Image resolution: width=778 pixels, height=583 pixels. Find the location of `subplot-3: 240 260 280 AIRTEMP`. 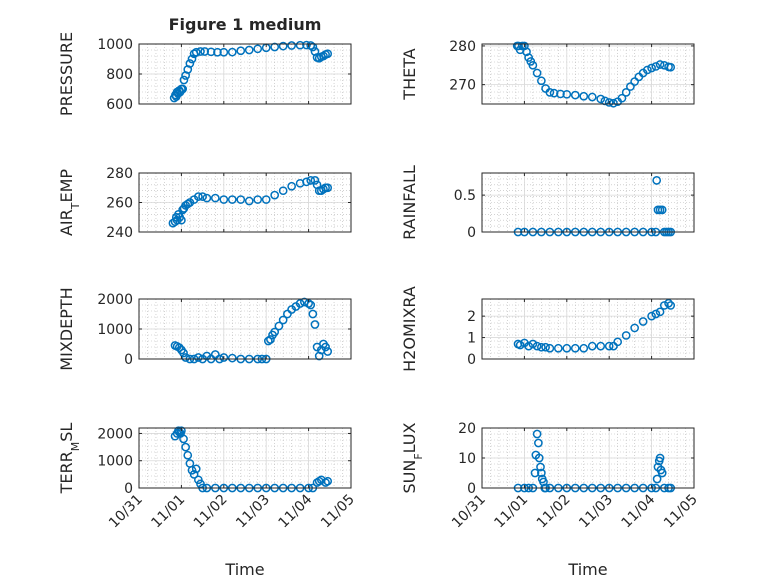

subplot-3: 240 260 280 AIRTEMP is located at coordinates (204, 203).